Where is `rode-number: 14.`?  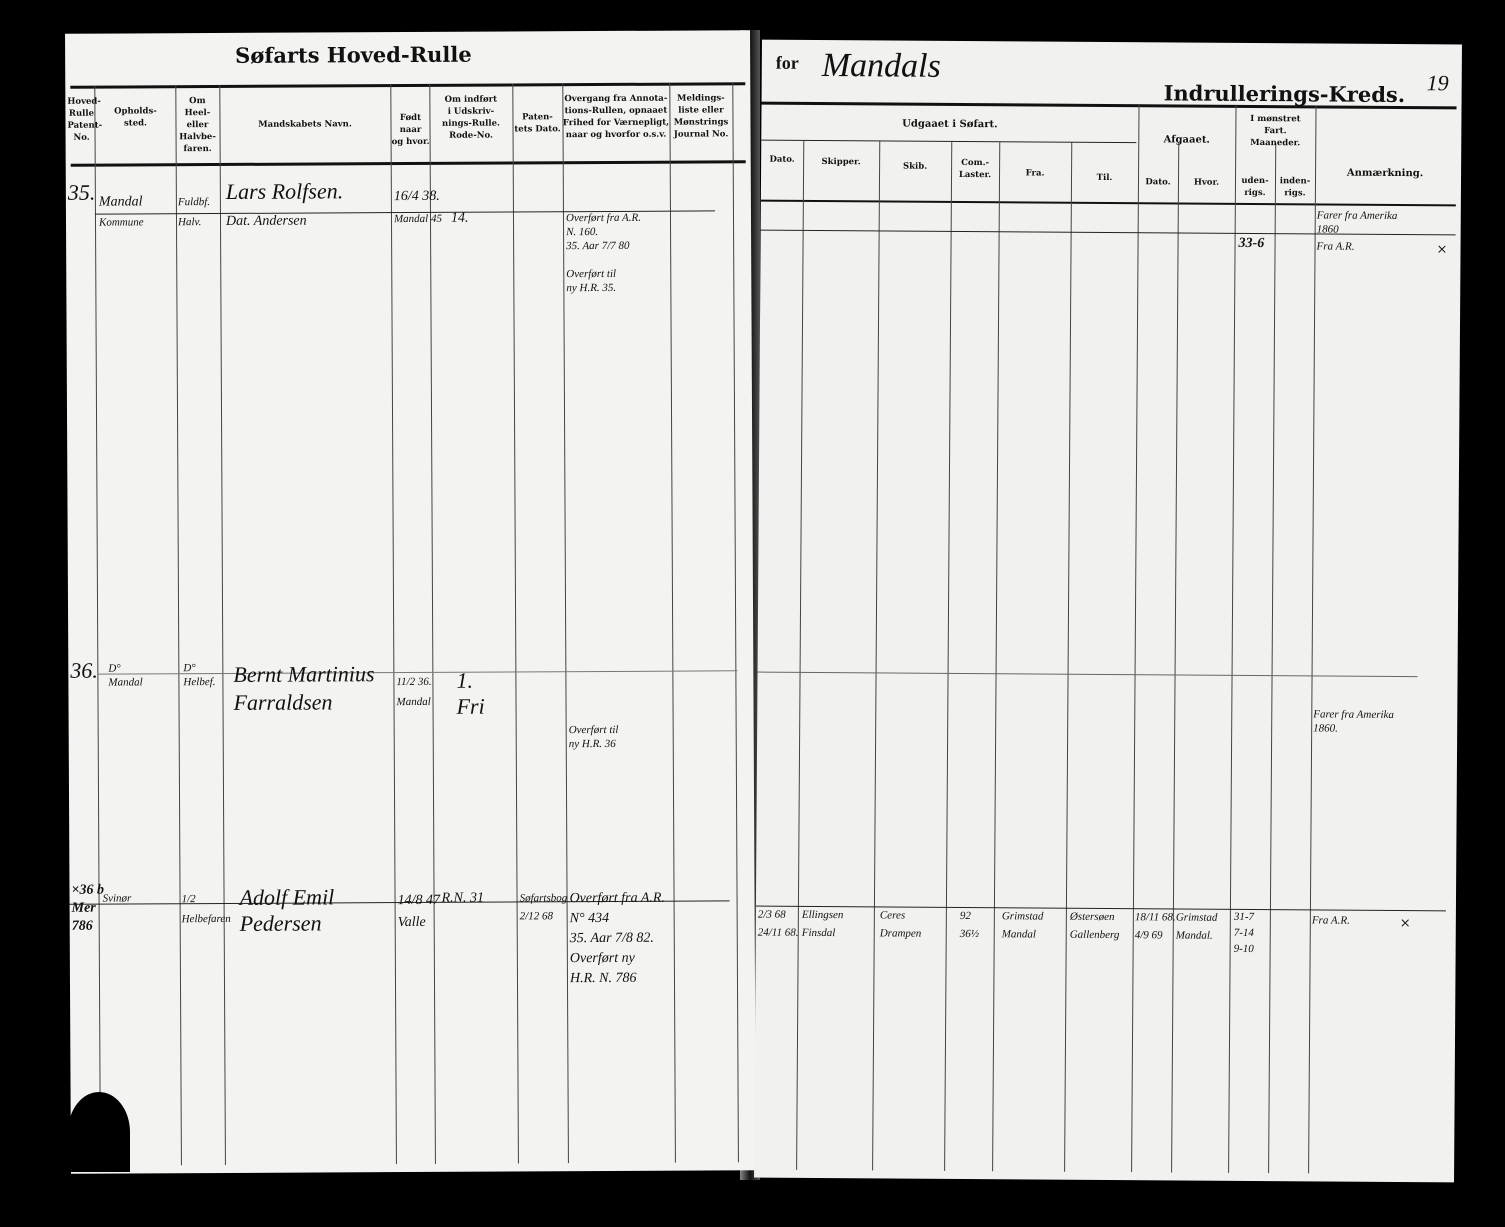
rode-number: 14. is located at coordinates (459, 218).